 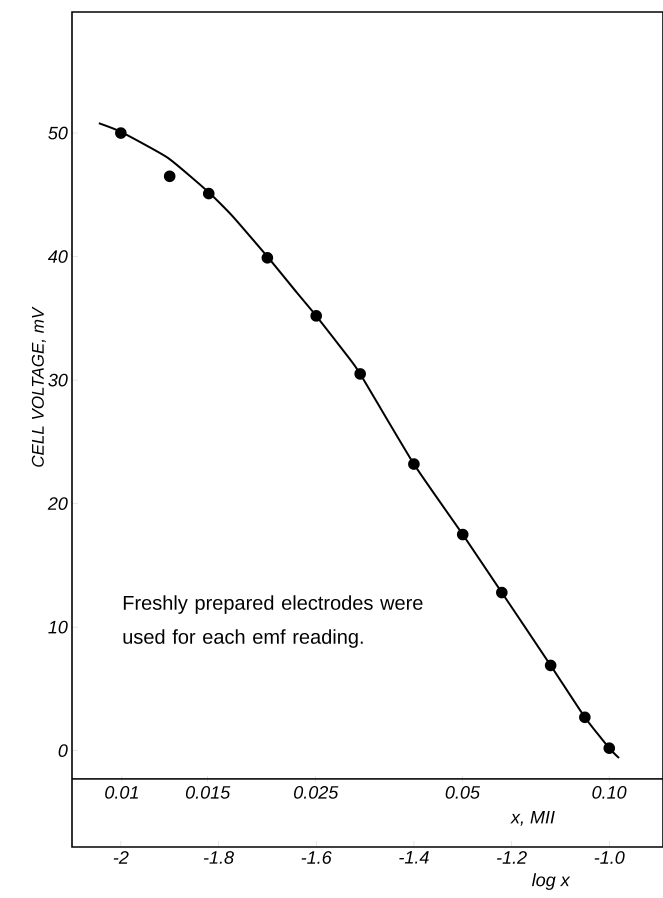 What do you see at coordinates (609, 857) in the screenshot?
I see `x-tick-label: -1.0` at bounding box center [609, 857].